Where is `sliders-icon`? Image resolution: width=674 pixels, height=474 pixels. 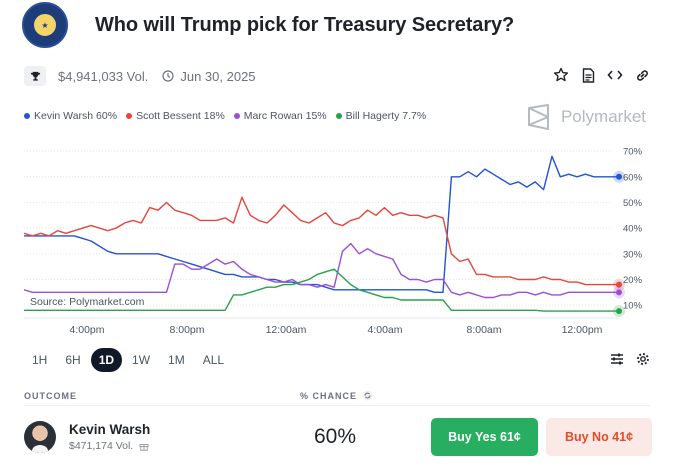 sliders-icon is located at coordinates (617, 361).